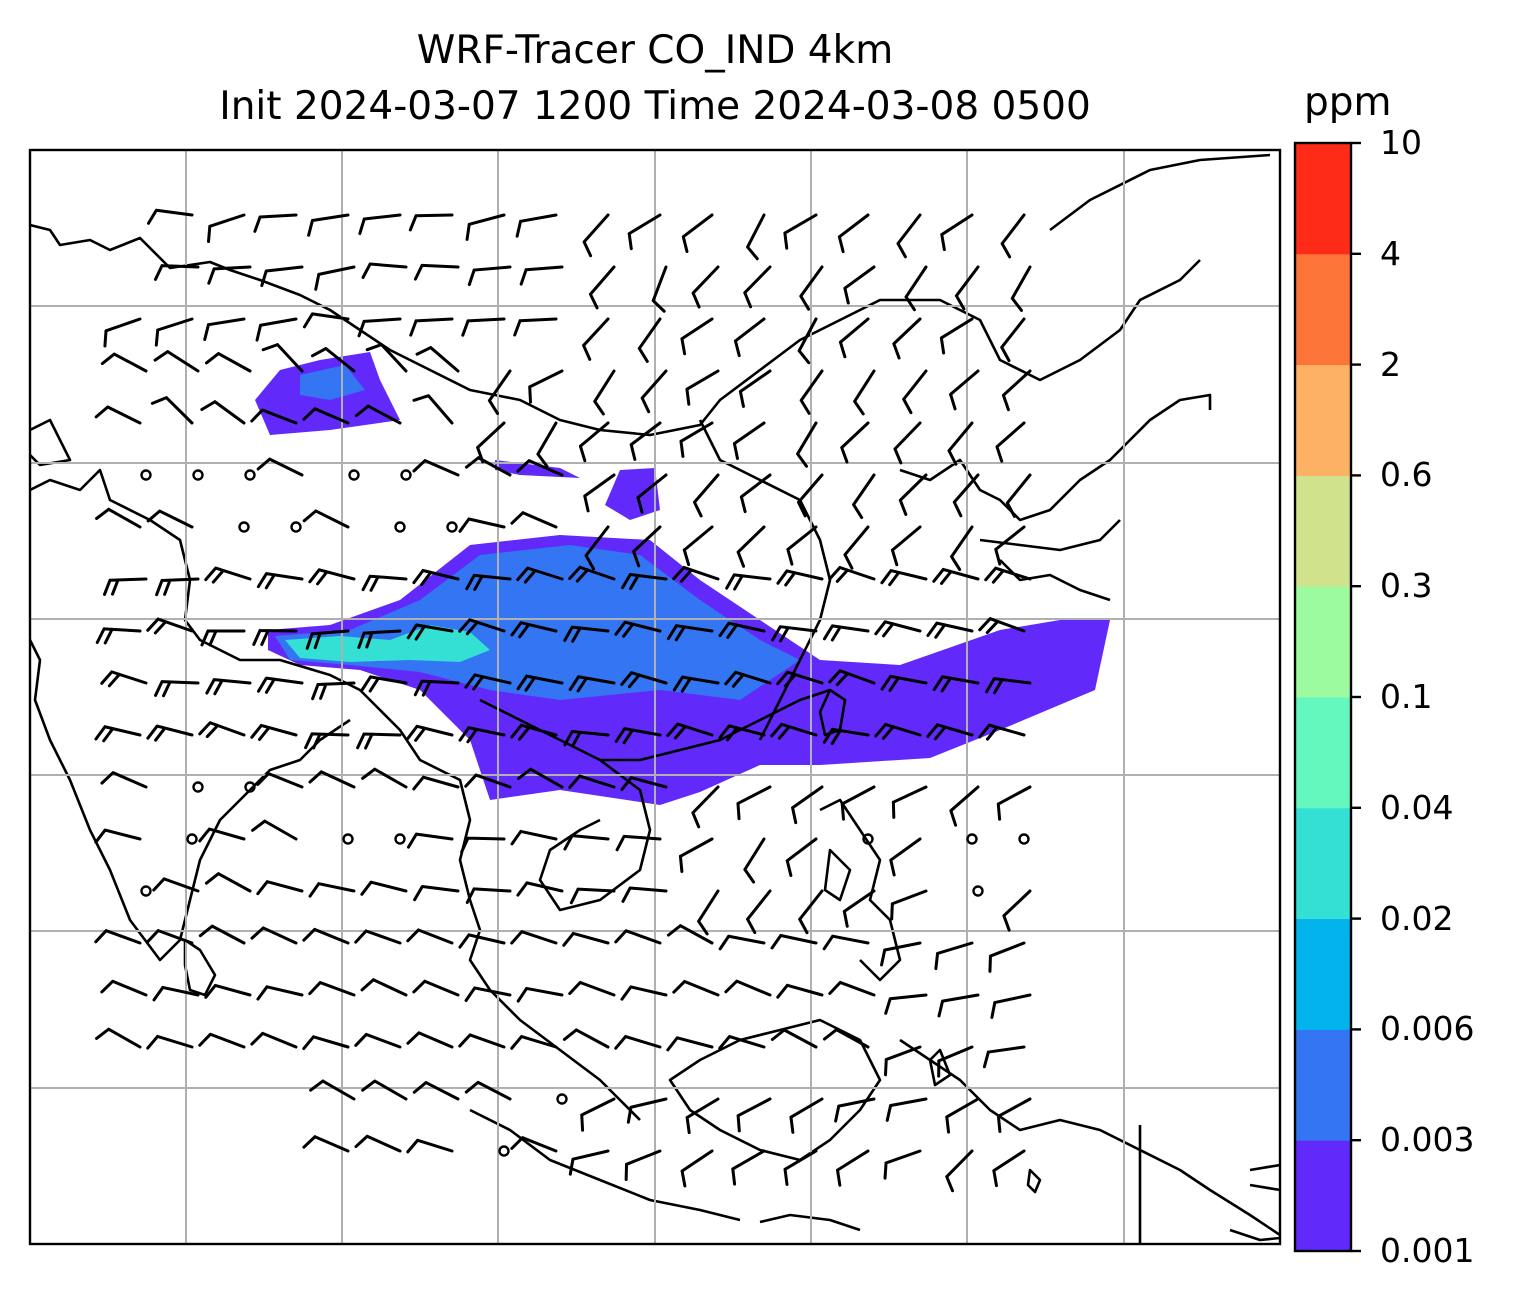 The image size is (1528, 1306). What do you see at coordinates (332, 382) in the screenshot?
I see `plume-mid-north` at bounding box center [332, 382].